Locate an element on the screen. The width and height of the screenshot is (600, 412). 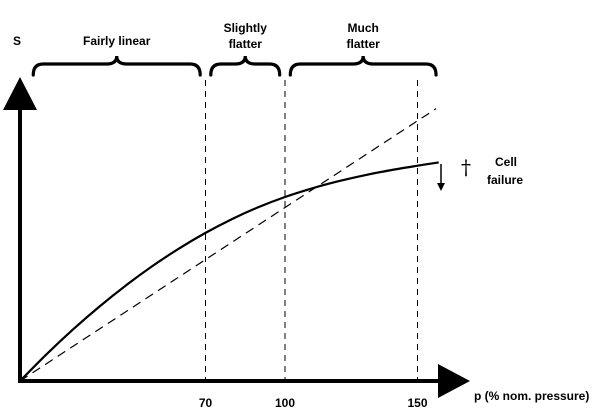
x-axis-arrow is located at coordinates (454, 381).